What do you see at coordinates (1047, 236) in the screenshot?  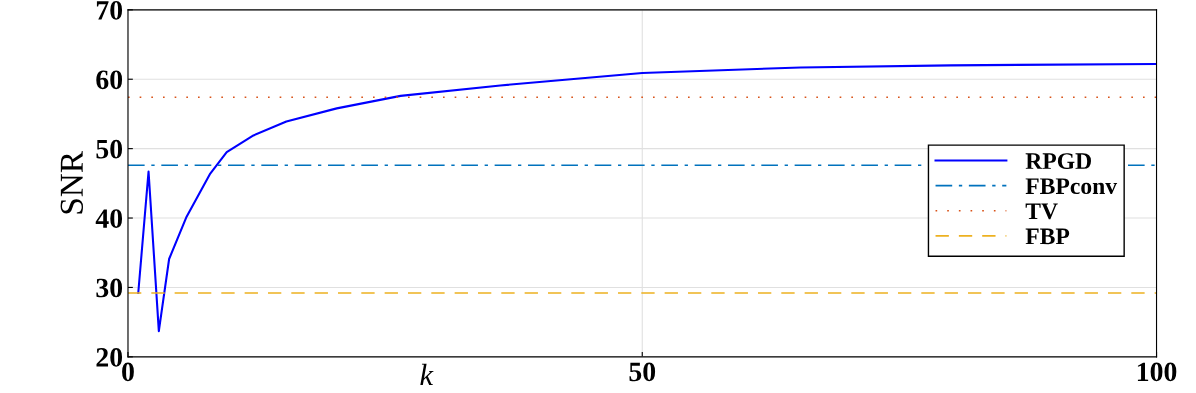 I see `legend-label: FBP` at bounding box center [1047, 236].